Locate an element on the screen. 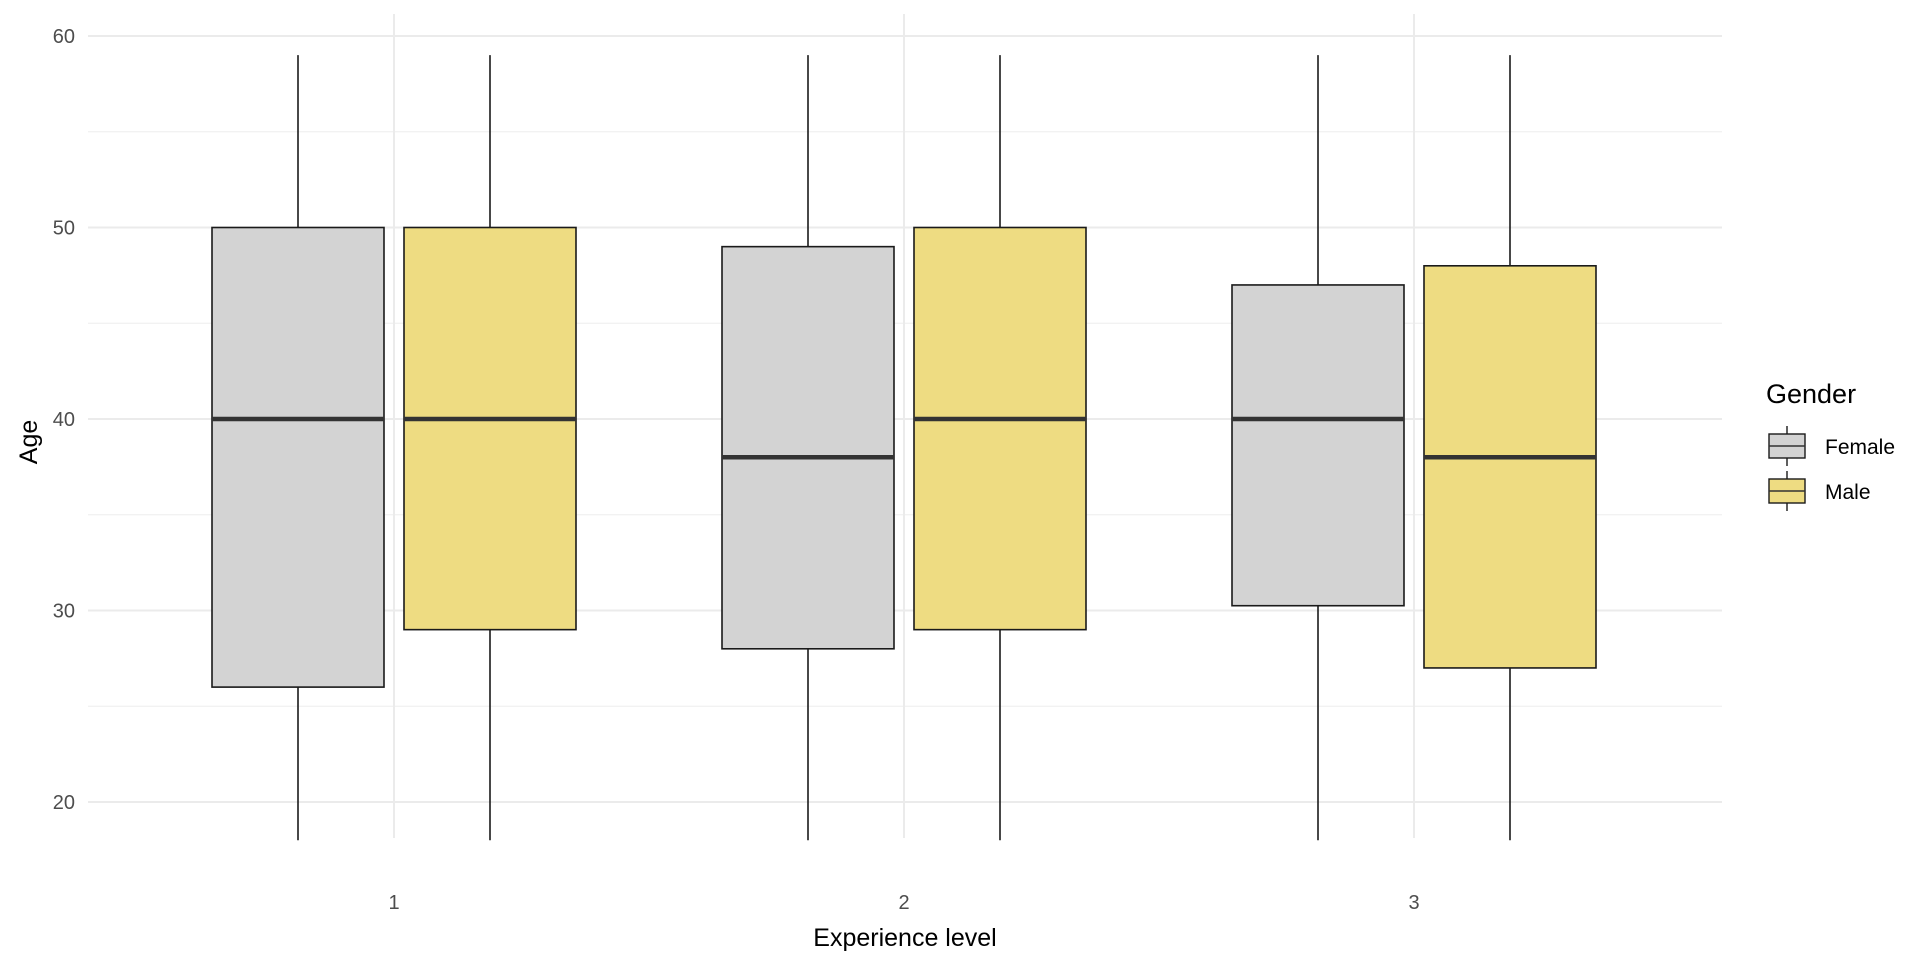 The height and width of the screenshot is (960, 1920). y-tick-label: 20 is located at coordinates (64, 803).